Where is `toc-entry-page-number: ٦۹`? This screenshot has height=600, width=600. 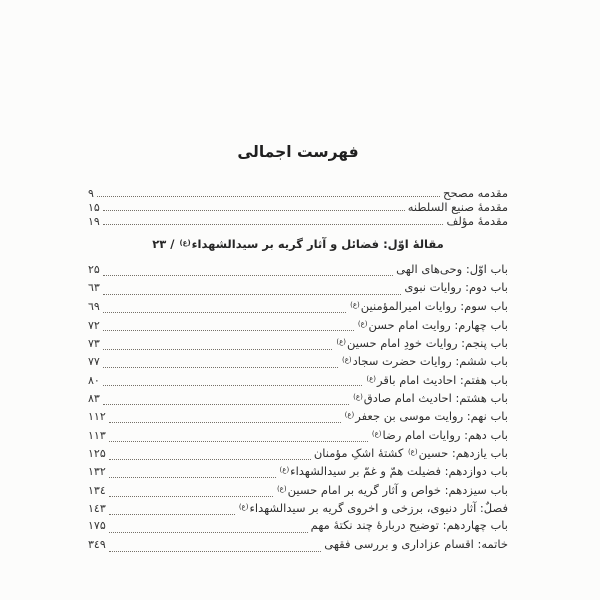
toc-entry-page-number: ٦۹ is located at coordinates (94, 307).